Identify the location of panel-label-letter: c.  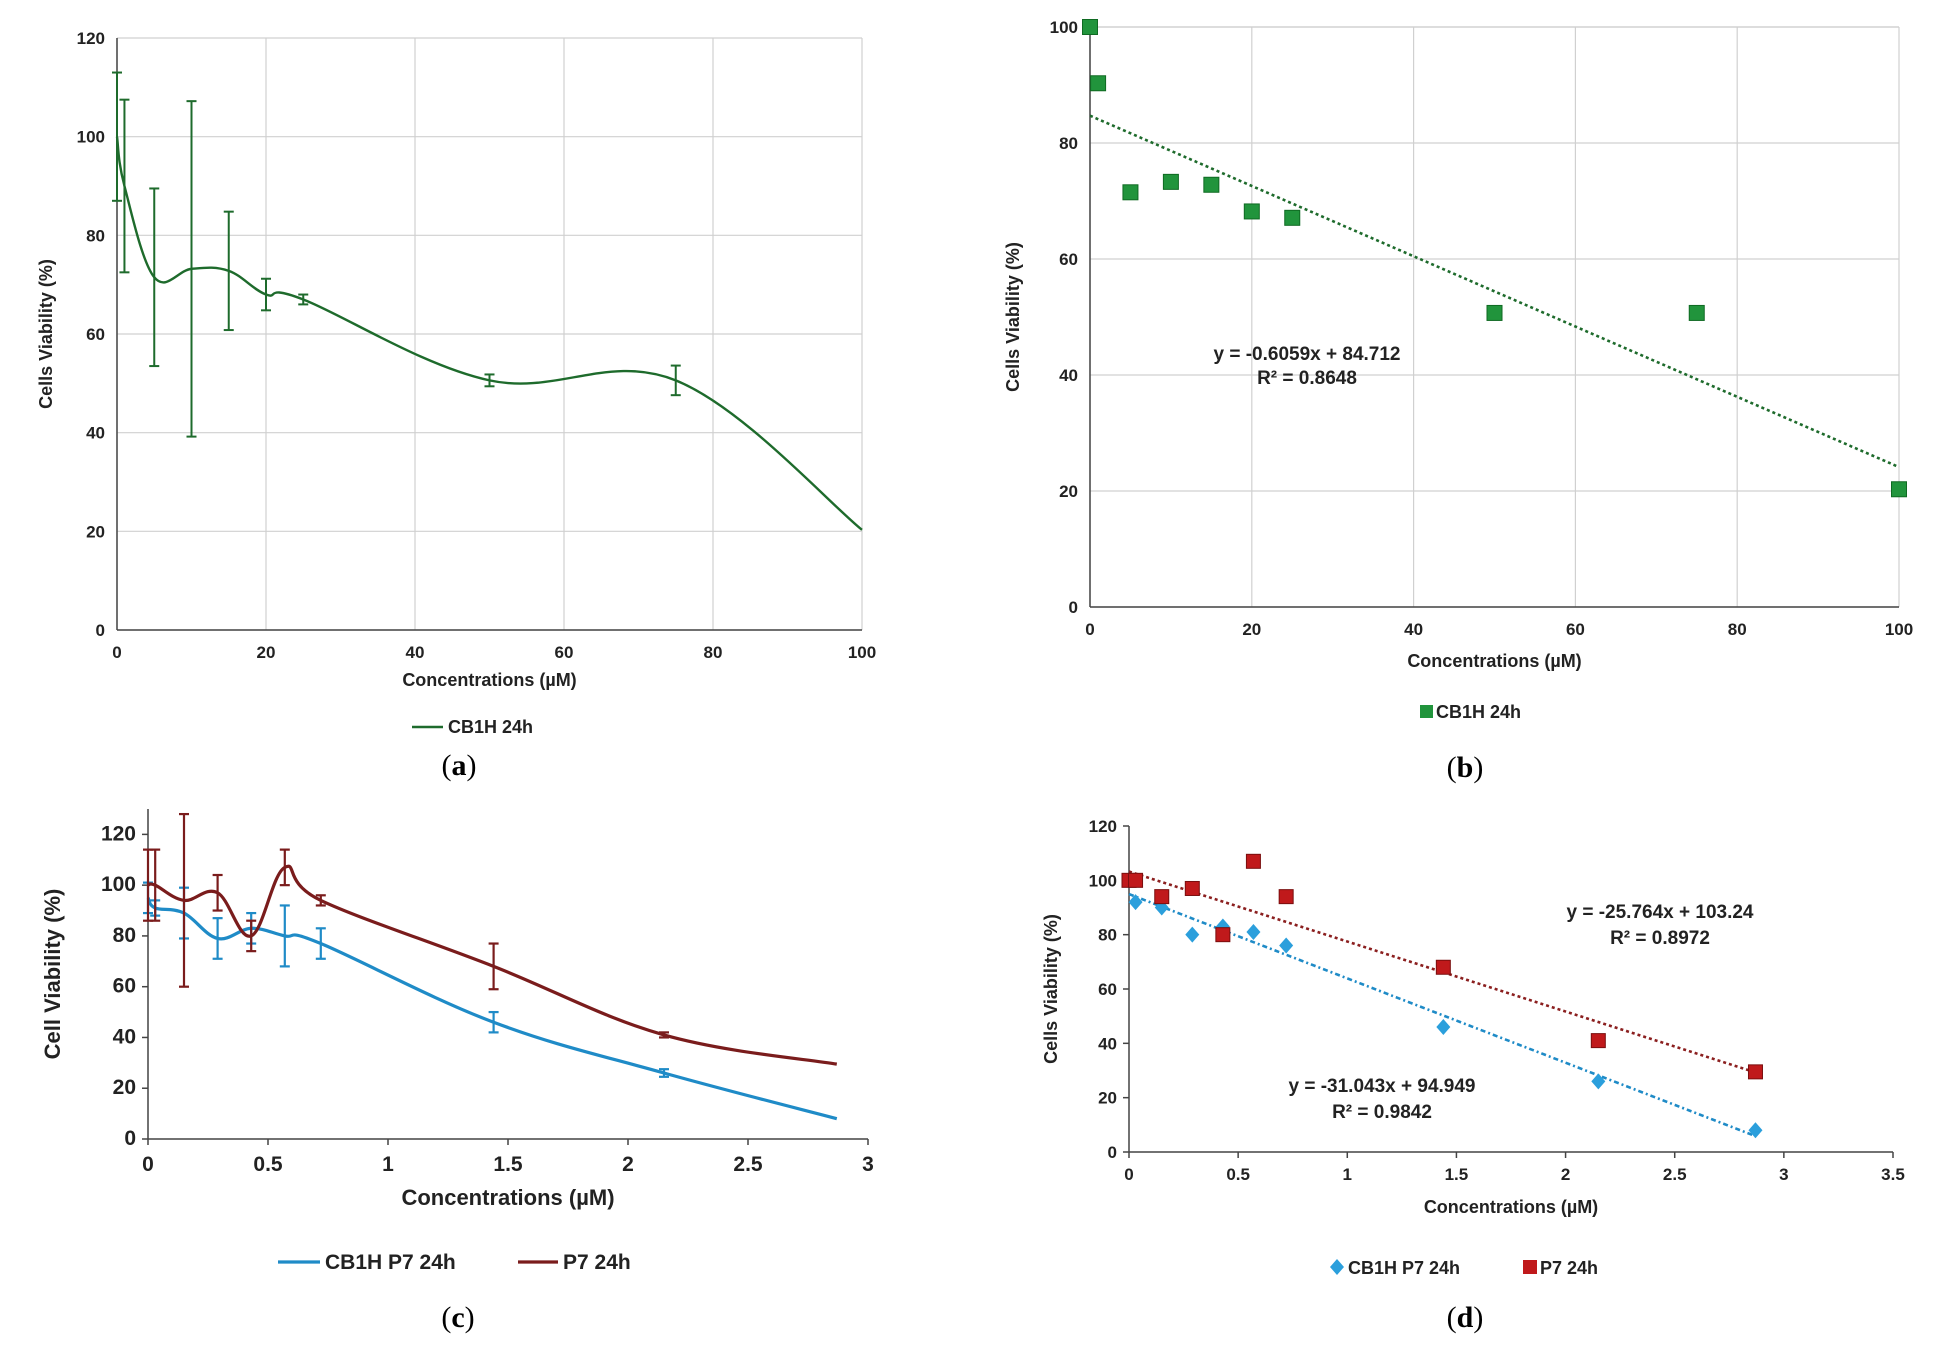
(457, 1317).